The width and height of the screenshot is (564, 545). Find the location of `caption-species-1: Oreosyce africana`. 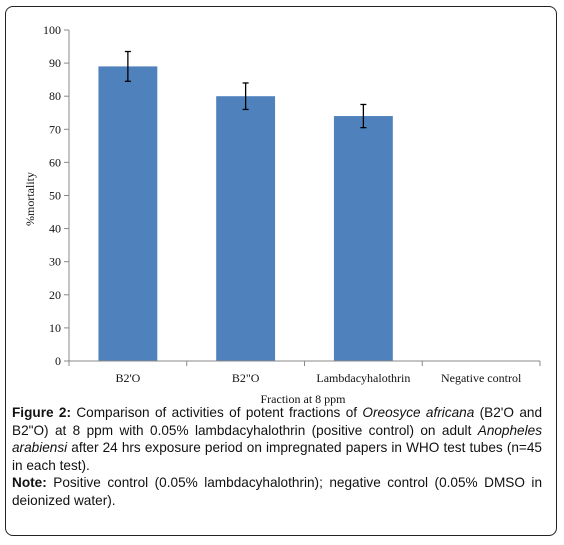

caption-species-1: Oreosyce africana is located at coordinates (418, 412).